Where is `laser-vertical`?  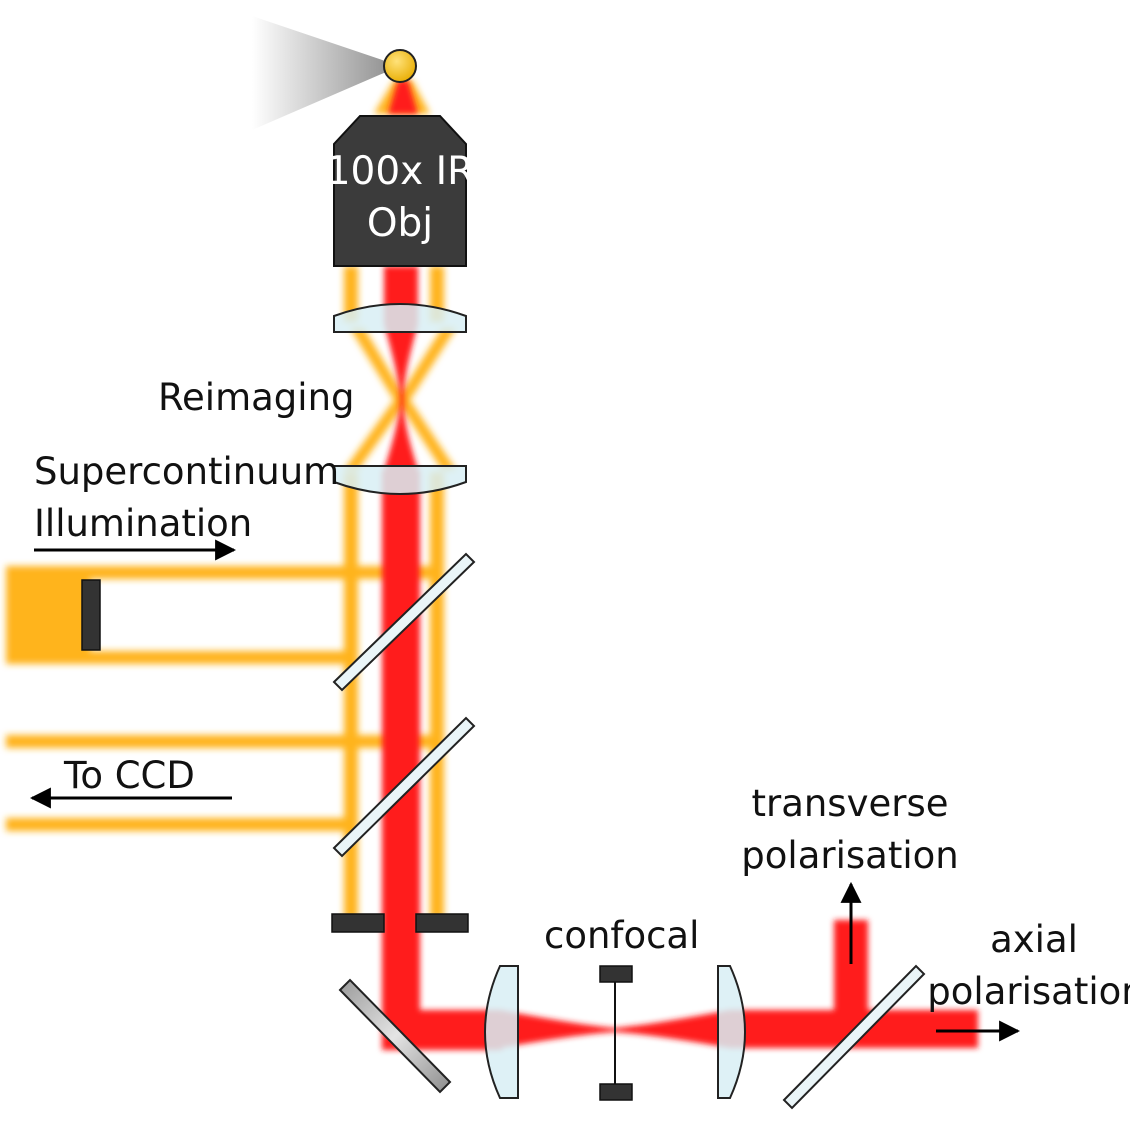 laser-vertical is located at coordinates (401, 750).